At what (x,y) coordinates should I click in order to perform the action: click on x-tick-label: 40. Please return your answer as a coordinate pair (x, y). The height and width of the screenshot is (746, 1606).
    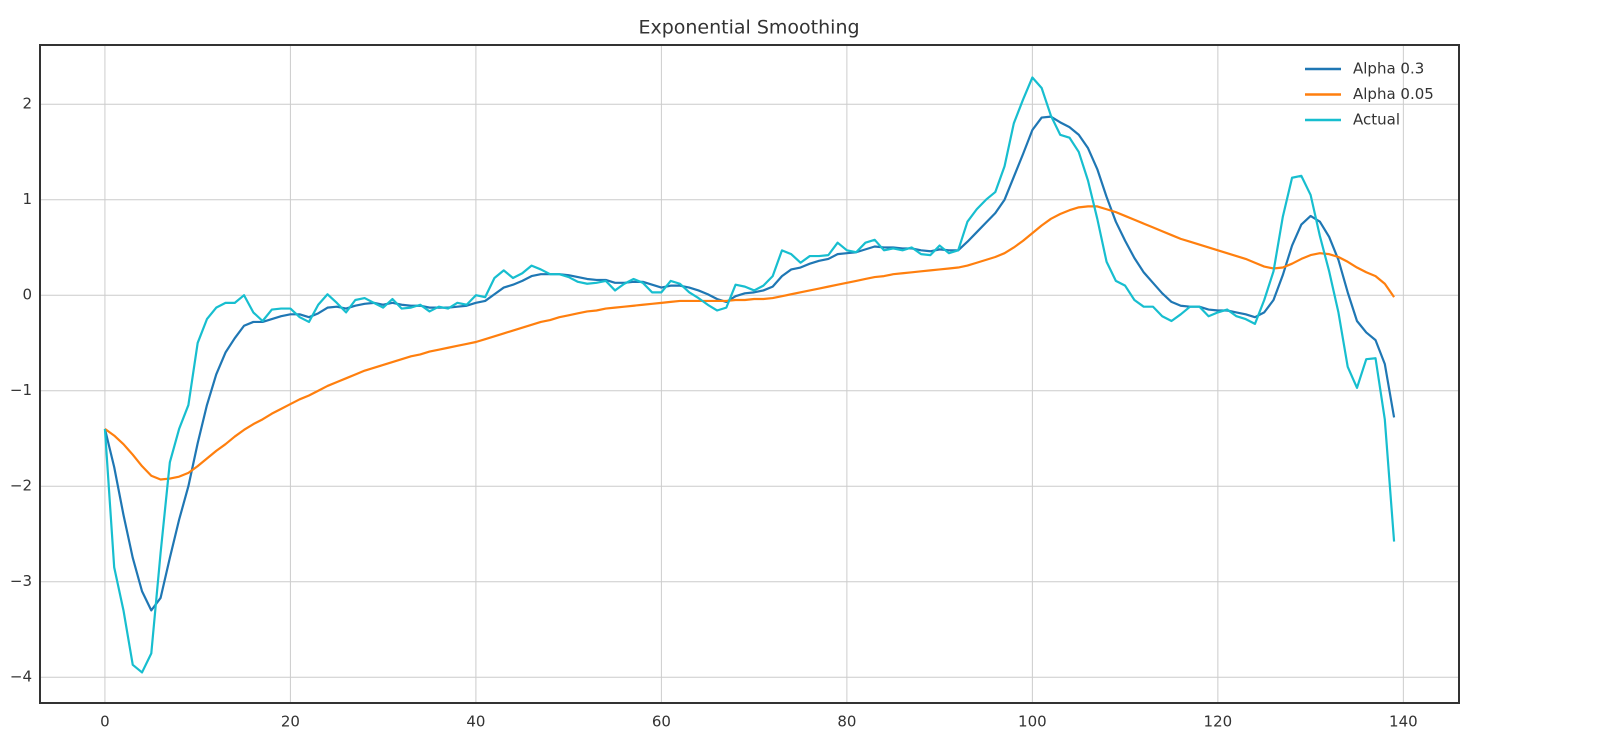
    Looking at the image, I should click on (475, 722).